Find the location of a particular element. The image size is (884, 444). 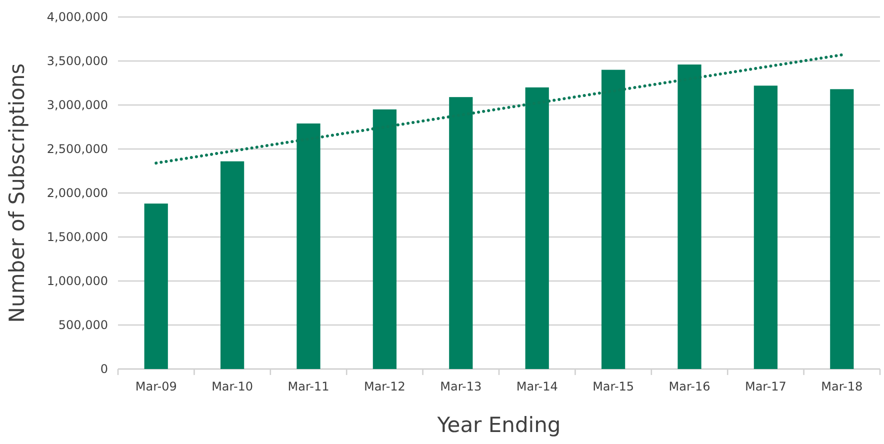

y-tick-label: 3,000,000 is located at coordinates (77, 105).